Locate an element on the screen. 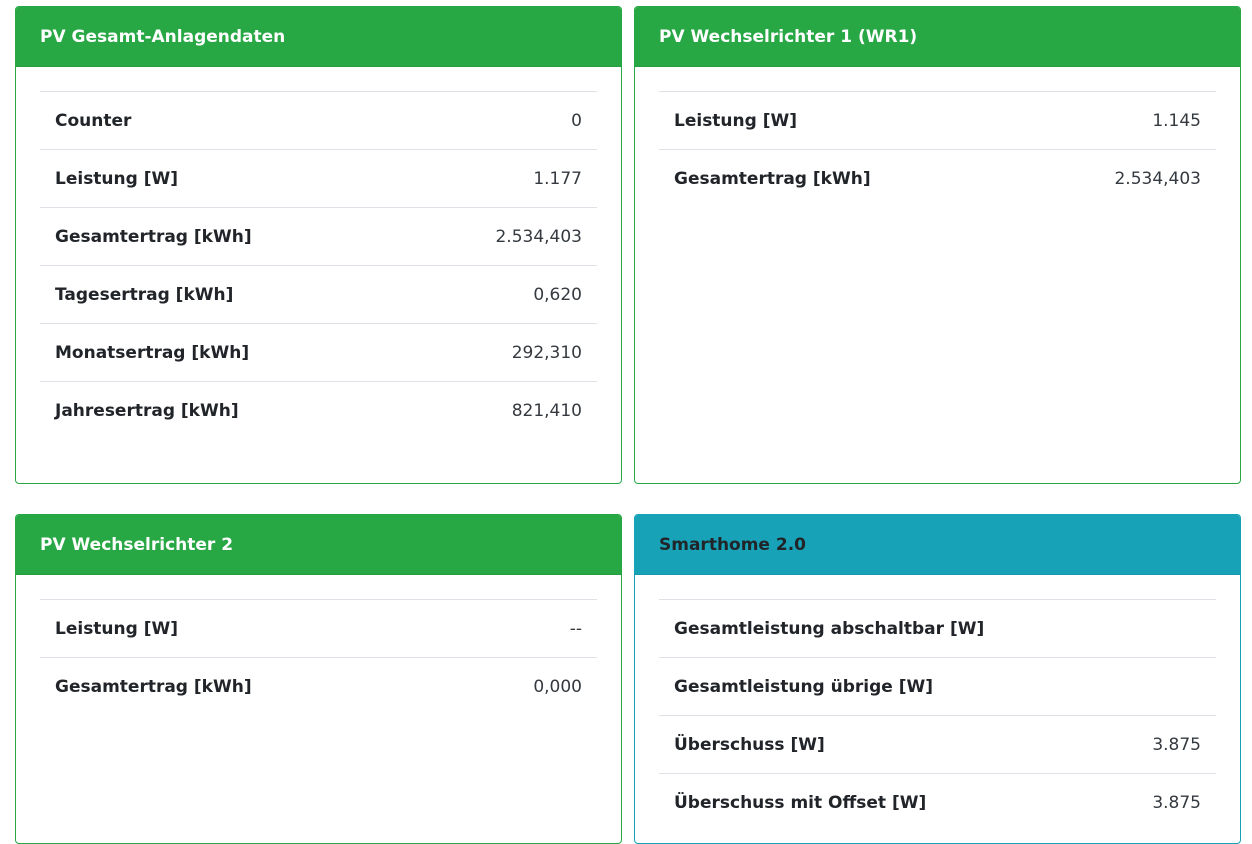 This screenshot has width=1252, height=844. table-row: Leistung [W] -- is located at coordinates (318, 628).